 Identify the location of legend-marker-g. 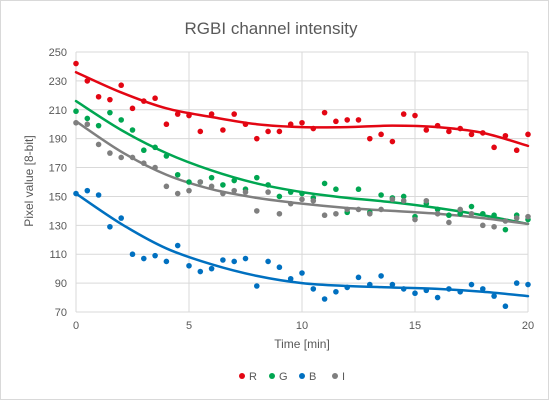
(272, 376).